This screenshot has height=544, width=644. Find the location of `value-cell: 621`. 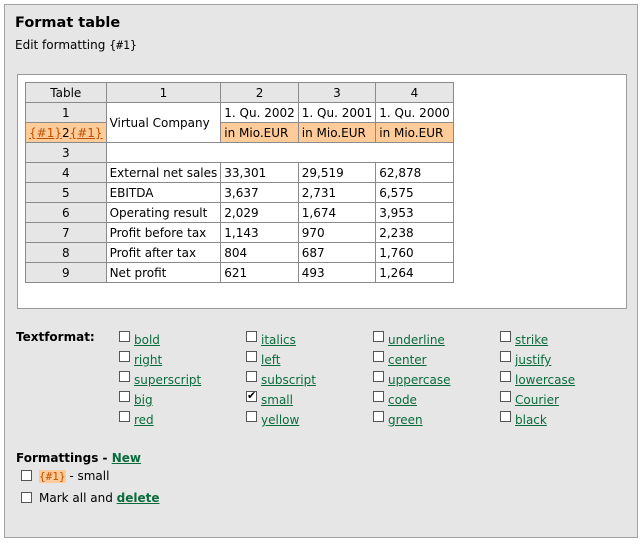

value-cell: 621 is located at coordinates (259, 272).